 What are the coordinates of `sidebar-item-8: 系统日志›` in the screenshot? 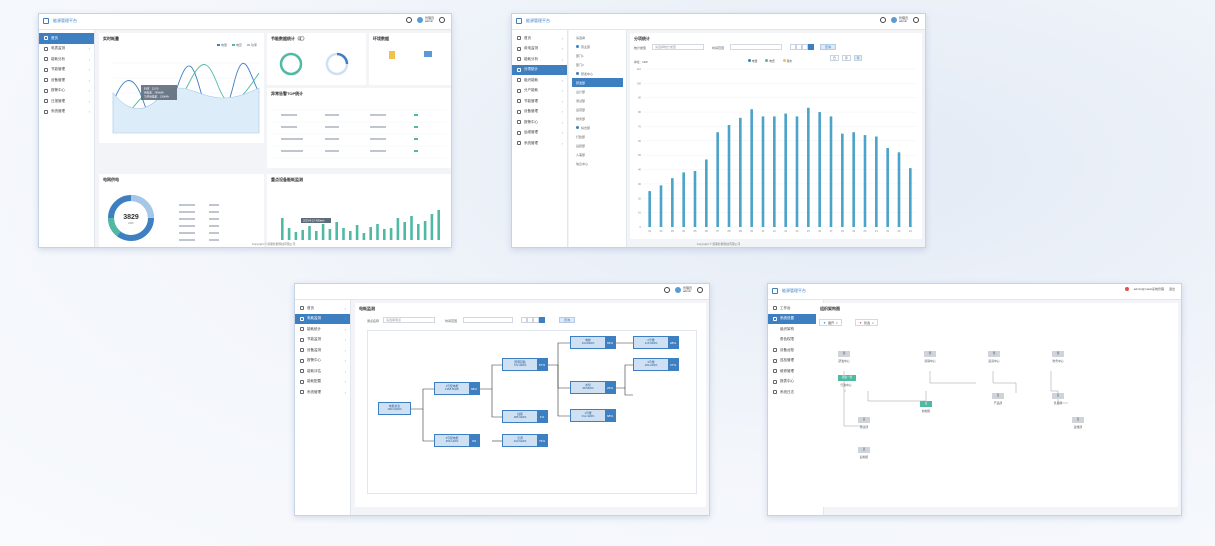 It's located at (795, 392).